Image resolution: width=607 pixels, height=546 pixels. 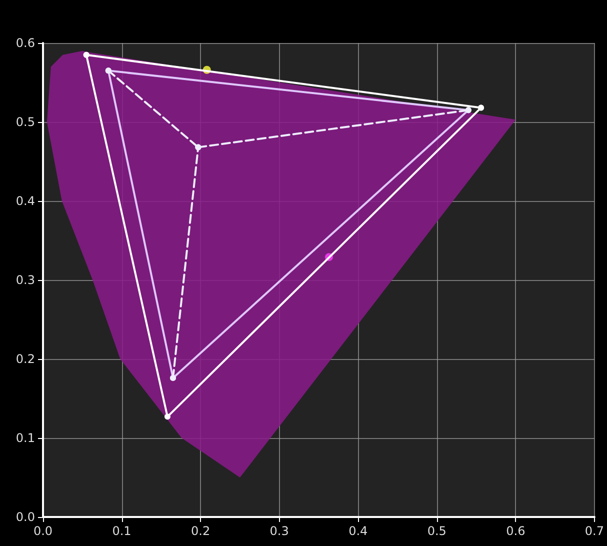 I want to click on x-tick-label: 0.1, so click(x=122, y=531).